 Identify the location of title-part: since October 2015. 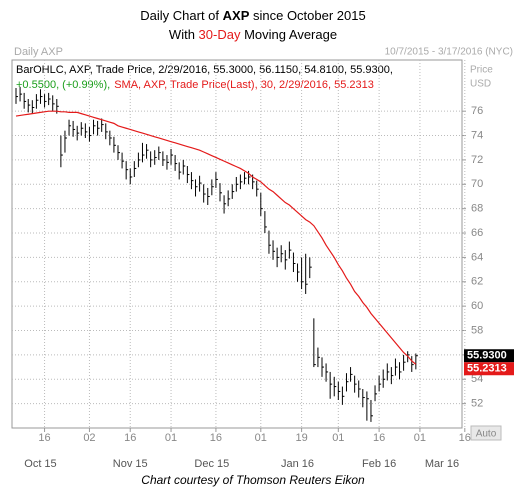
(307, 15).